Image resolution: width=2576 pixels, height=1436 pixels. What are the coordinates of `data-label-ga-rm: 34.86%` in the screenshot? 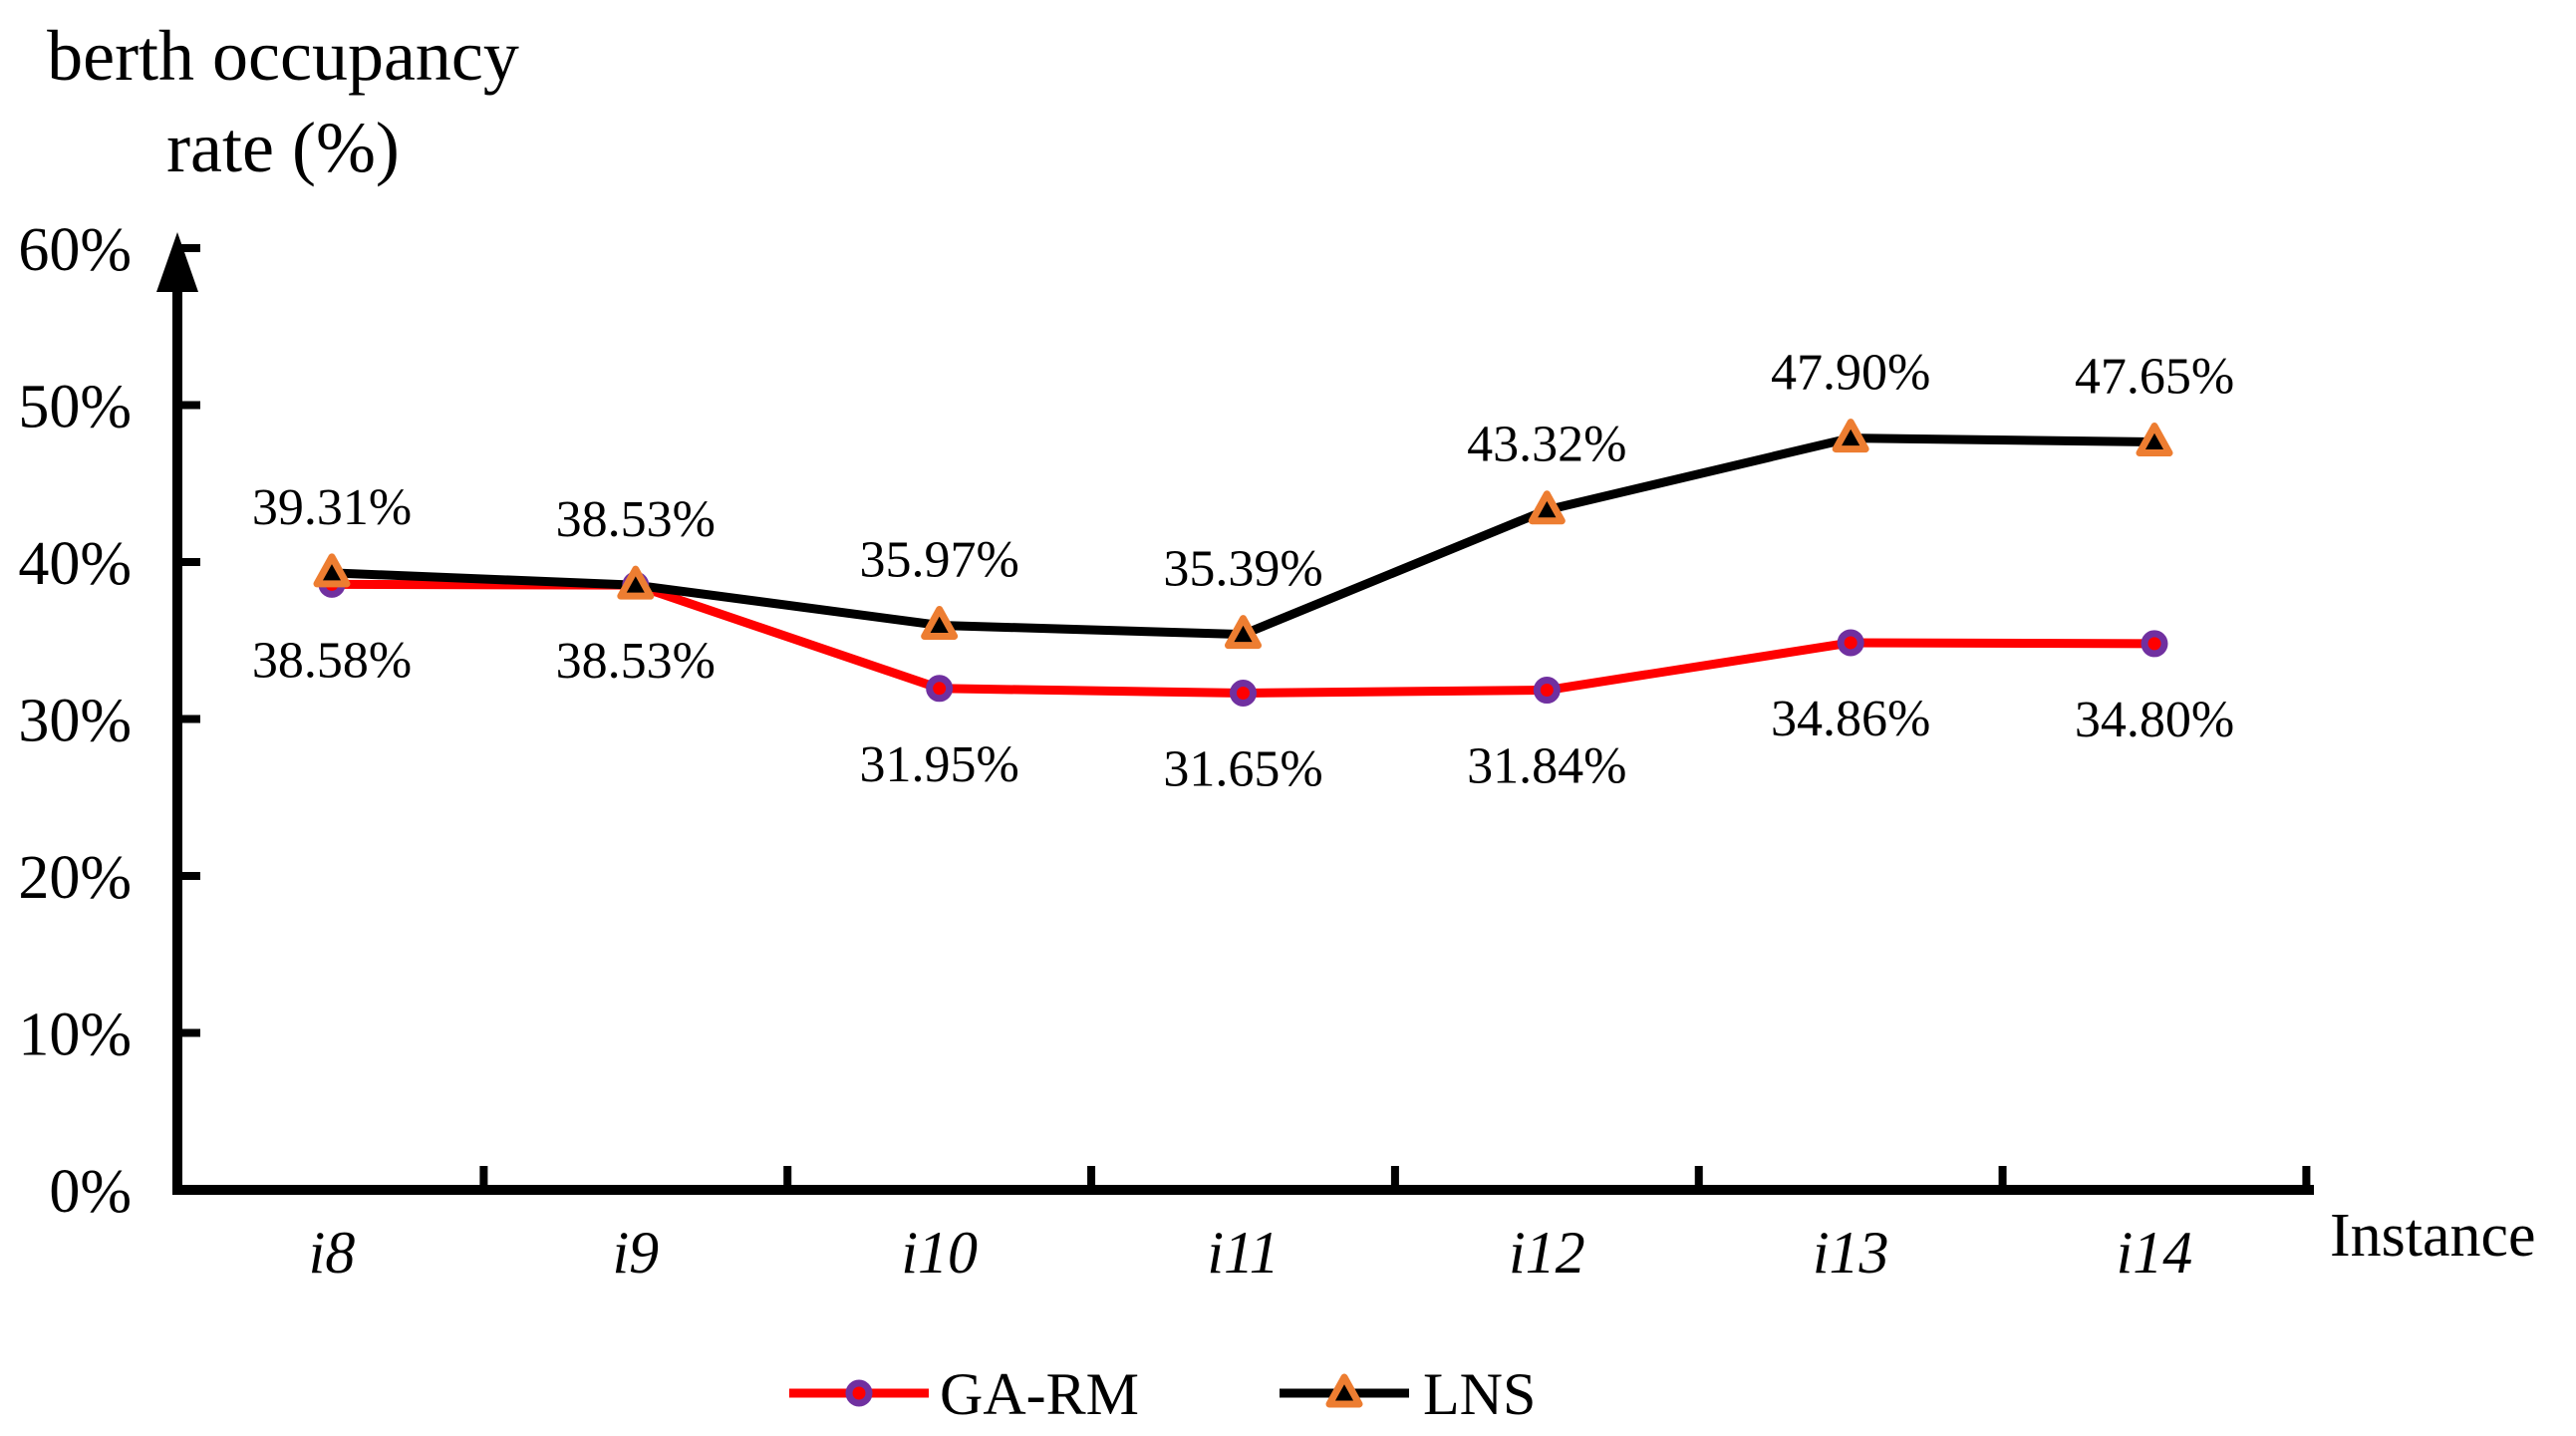 It's located at (1850, 719).